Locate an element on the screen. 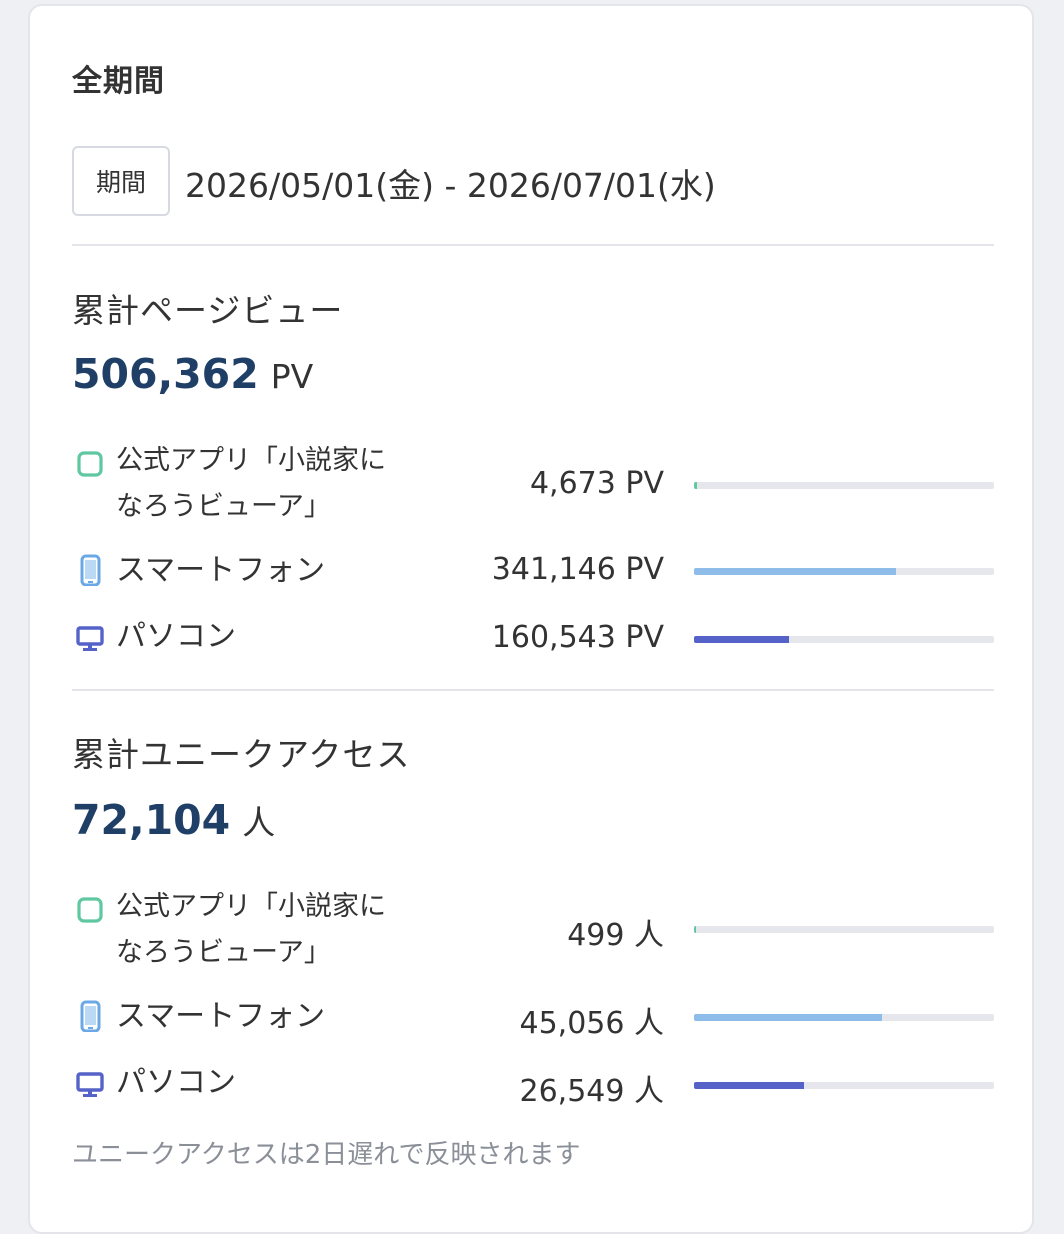 Image resolution: width=1064 pixels, height=1234 pixels. pageviews-row-app-value: 4,673 PV is located at coordinates (596, 483).